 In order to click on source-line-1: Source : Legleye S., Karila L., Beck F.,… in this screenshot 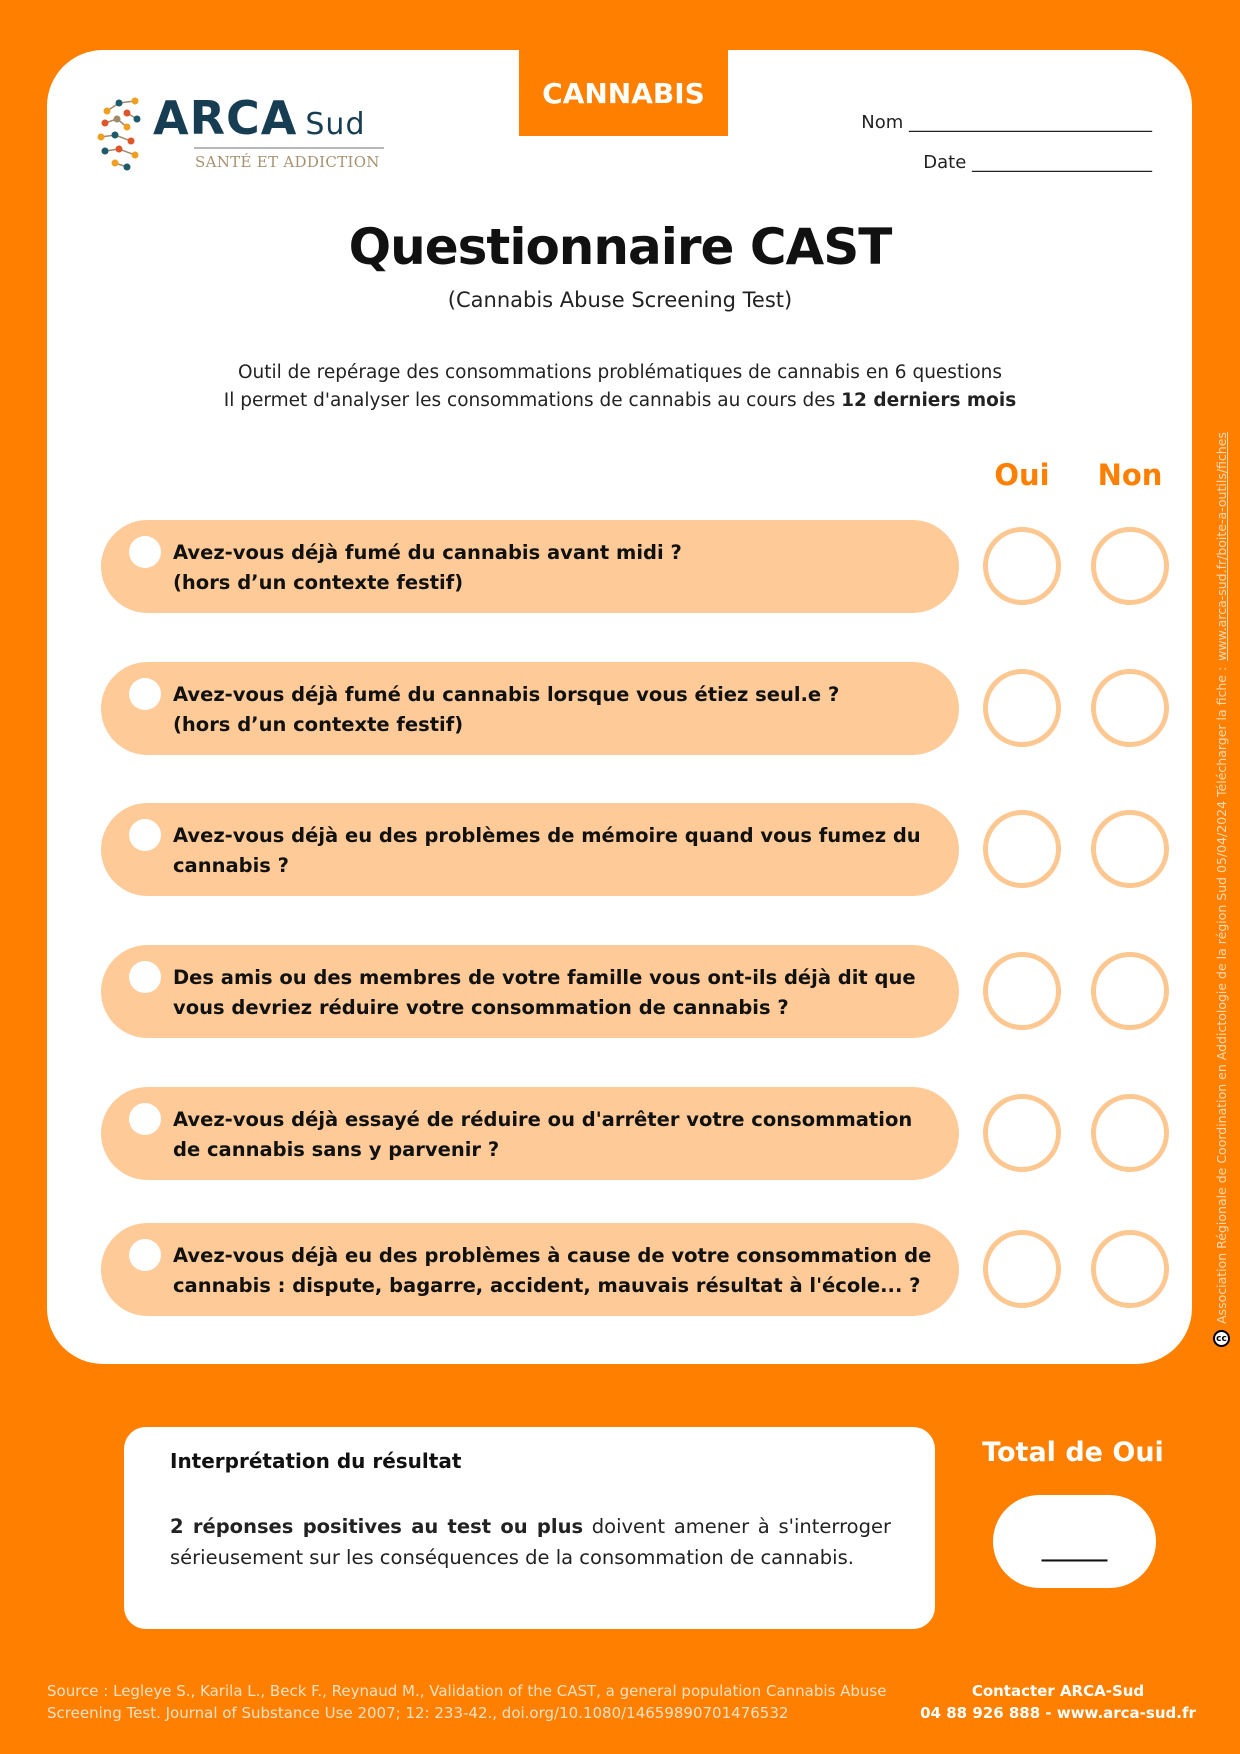, I will do `click(467, 1691)`.